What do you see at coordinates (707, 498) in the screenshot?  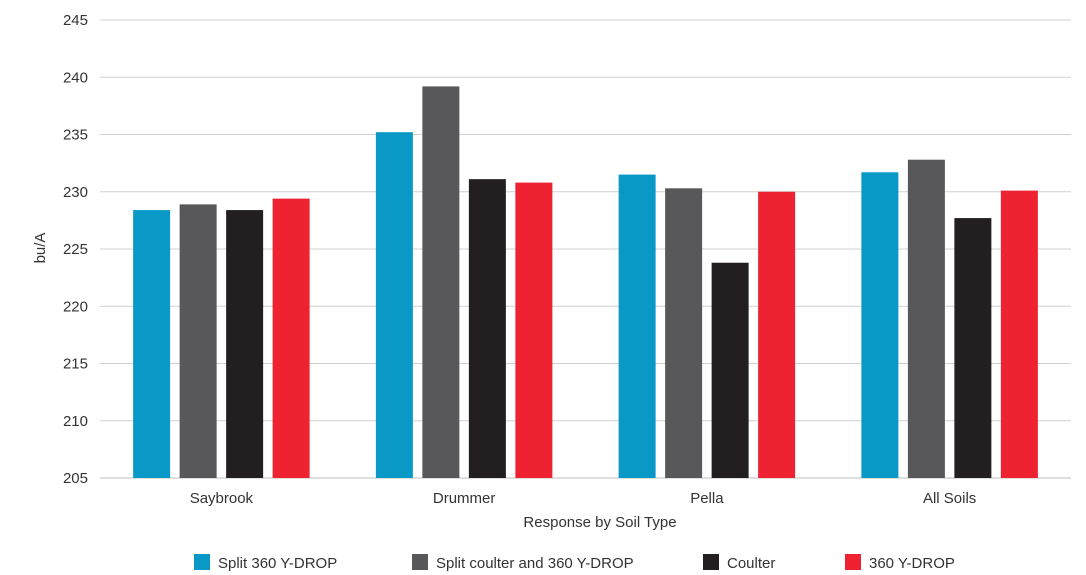 I see `x-category-label: Pella` at bounding box center [707, 498].